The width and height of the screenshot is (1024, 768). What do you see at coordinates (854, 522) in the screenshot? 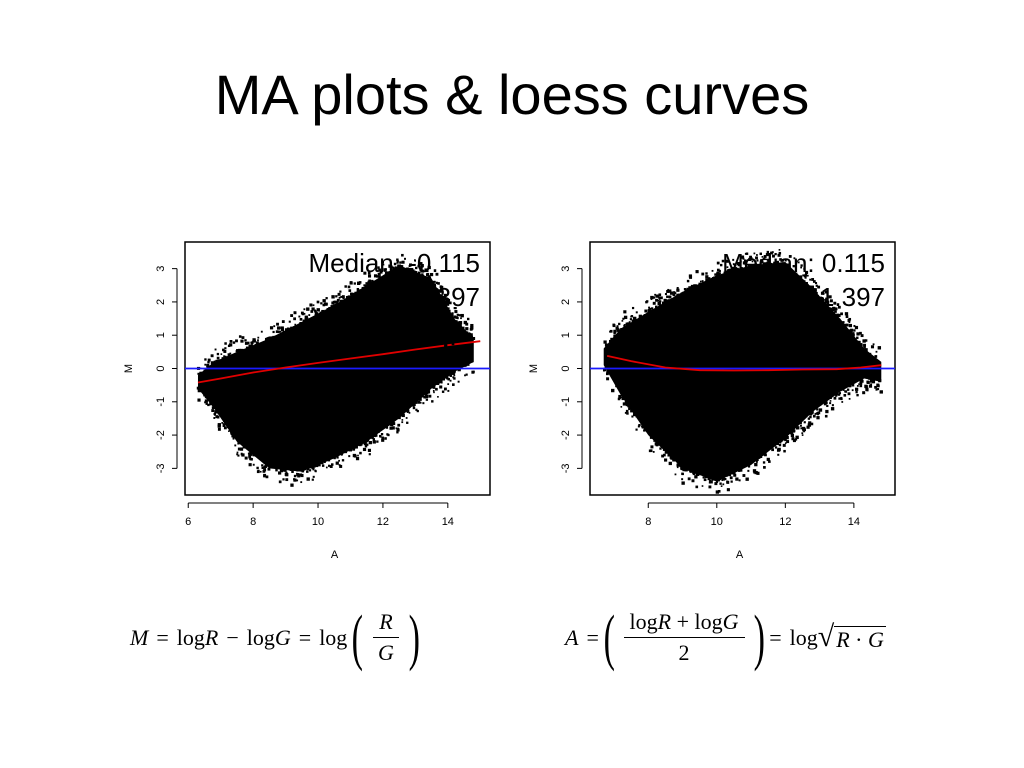
I see `x-tick-label: 14` at bounding box center [854, 522].